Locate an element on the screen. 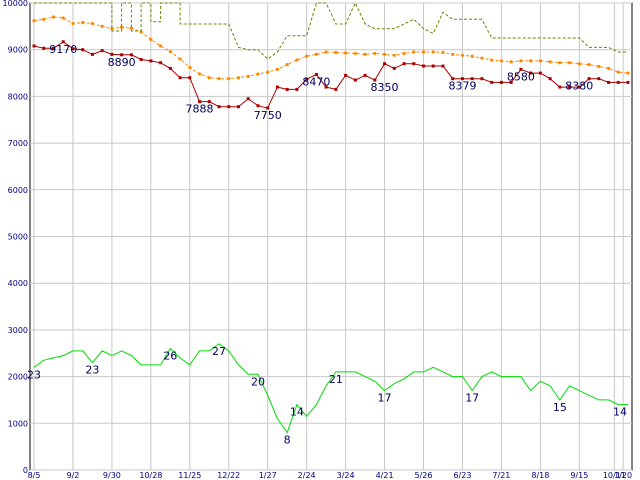 Image resolution: width=640 pixels, height=480 pixels. y-tick-label: 3000 is located at coordinates (18, 330).